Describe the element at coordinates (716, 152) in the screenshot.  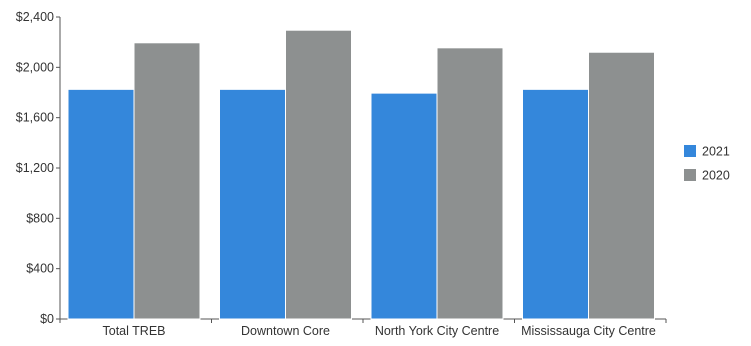
I see `legend-label-2021: 2021` at that location.